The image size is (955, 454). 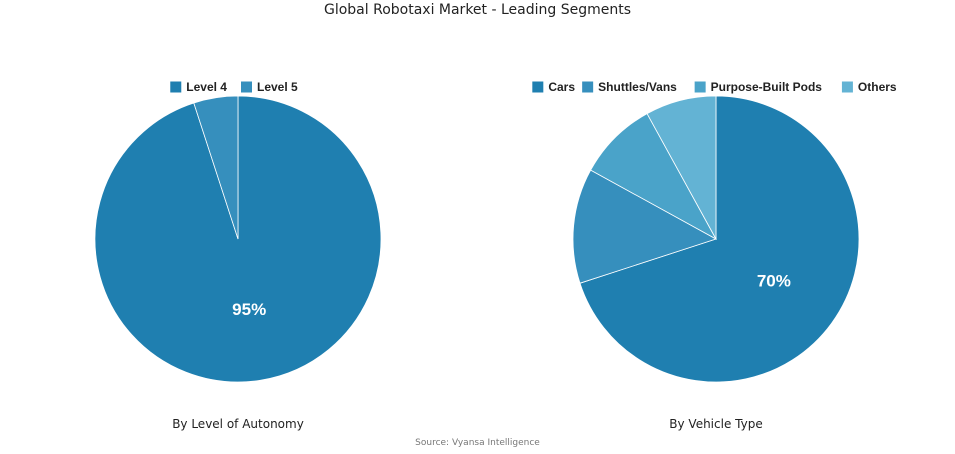 I want to click on legend-swatch-shuttles-vans, so click(x=588, y=87).